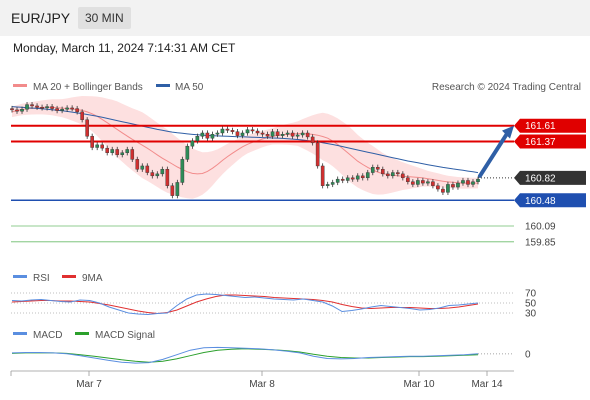 The width and height of the screenshot is (590, 400). I want to click on legend-rsi-label: RSI, so click(41, 278).